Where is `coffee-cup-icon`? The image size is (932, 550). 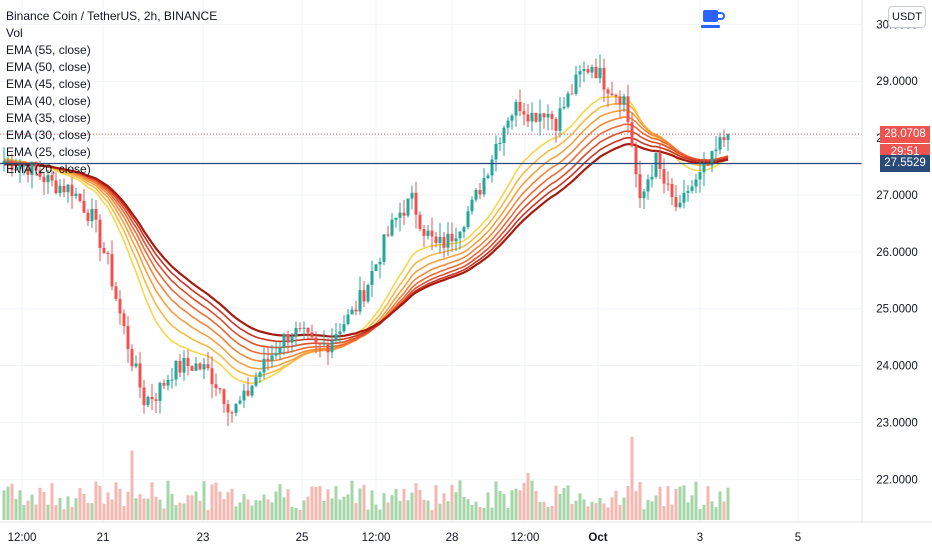 coffee-cup-icon is located at coordinates (713, 19).